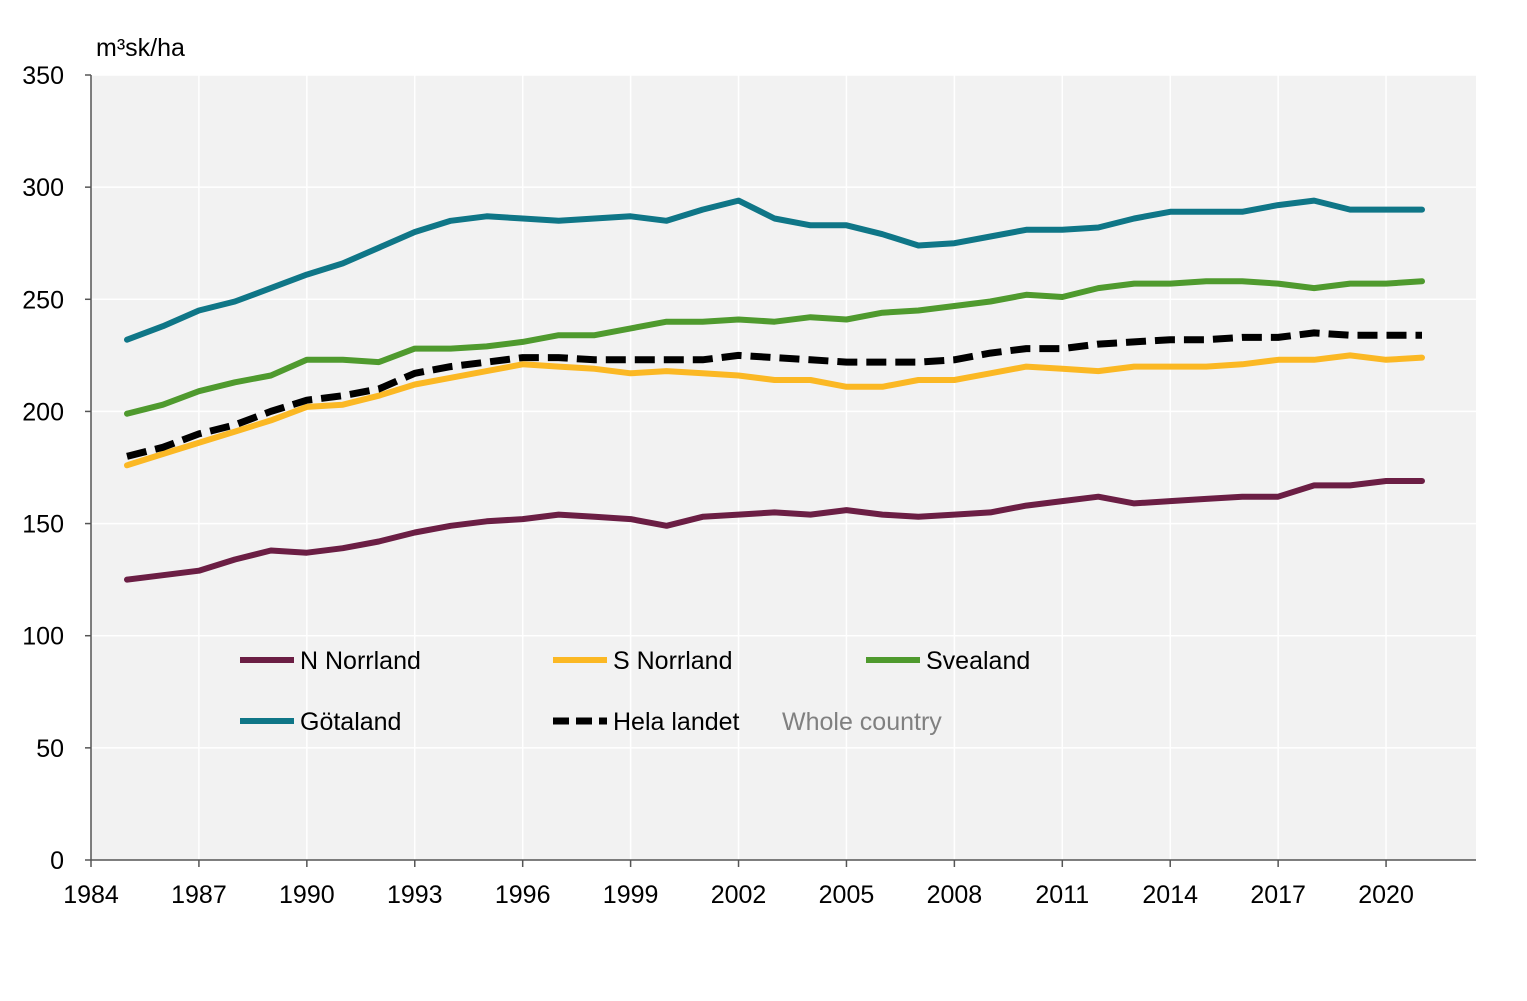 This screenshot has height=1001, width=1527. I want to click on legend-note: Whole country, so click(862, 722).